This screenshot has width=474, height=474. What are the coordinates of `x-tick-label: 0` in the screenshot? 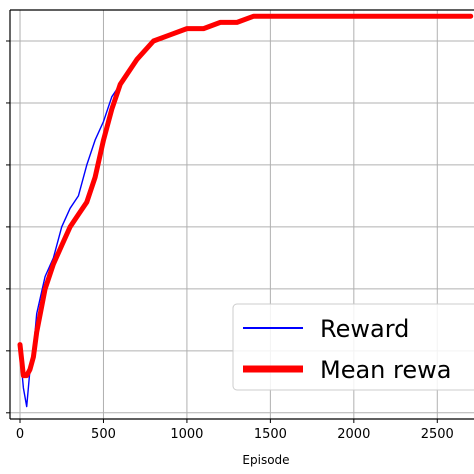 It's located at (20, 434).